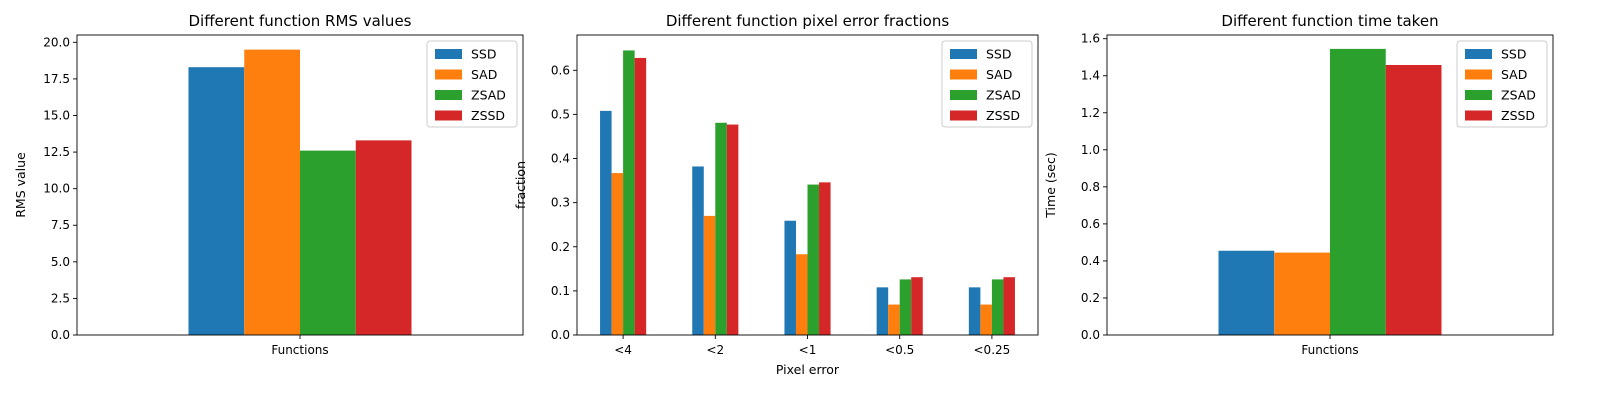 This screenshot has width=1600, height=400. I want to click on chart-title: Different function time taken, so click(1329, 21).